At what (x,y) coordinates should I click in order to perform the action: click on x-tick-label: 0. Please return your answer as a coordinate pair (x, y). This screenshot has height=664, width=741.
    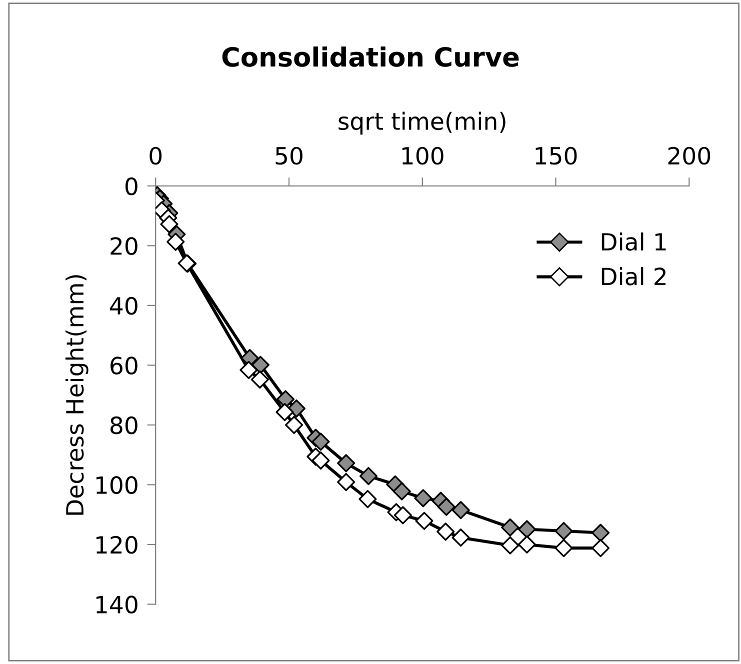
    Looking at the image, I should click on (156, 155).